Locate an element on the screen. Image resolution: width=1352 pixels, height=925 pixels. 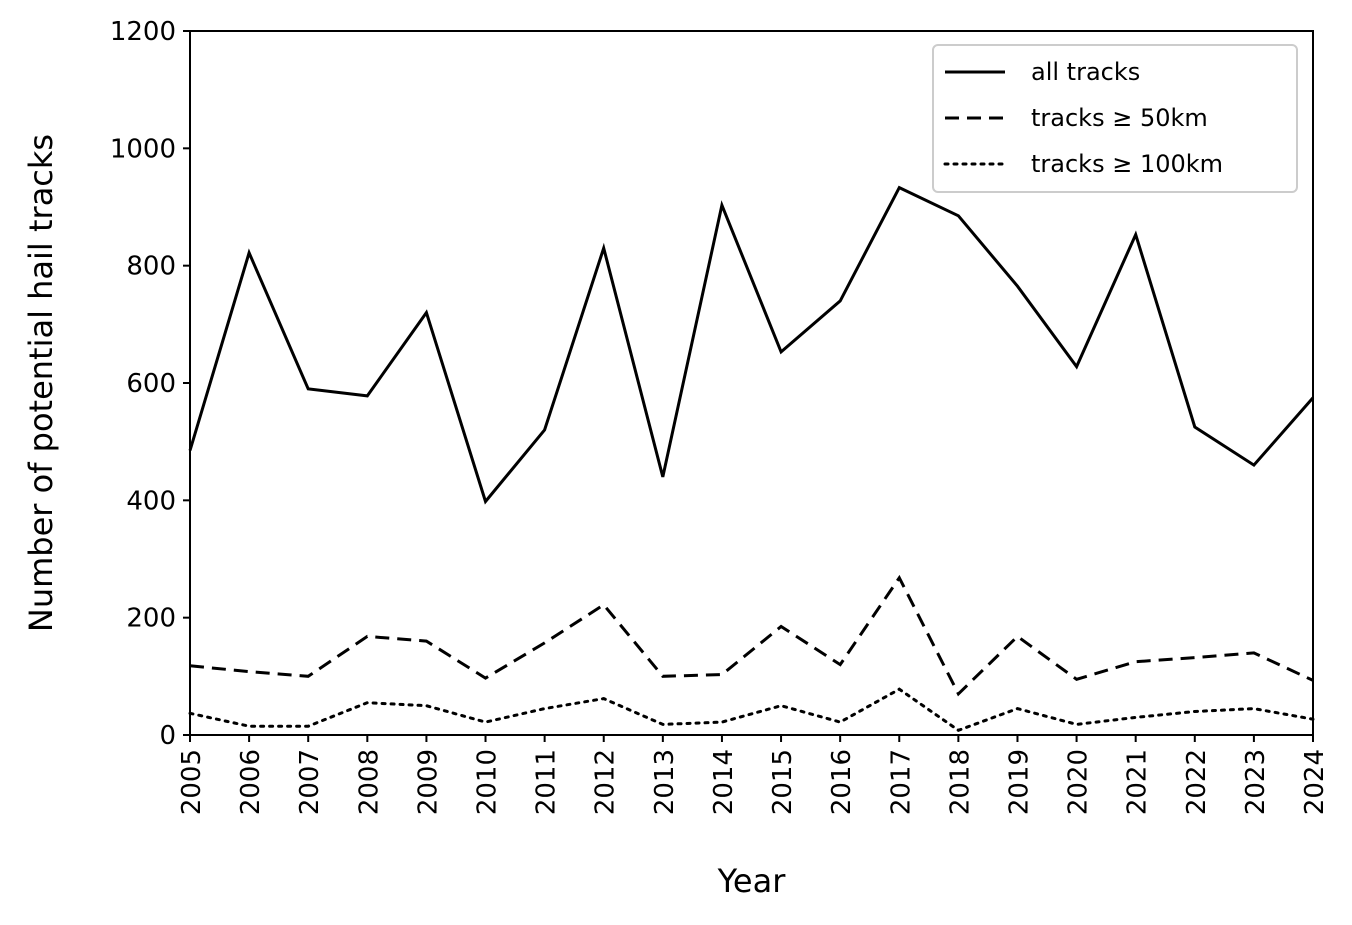
x-tick-label: 2007 is located at coordinates (310, 782).